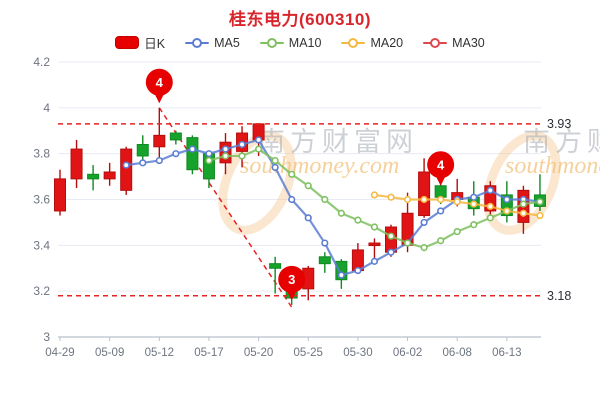 The width and height of the screenshot is (600, 400). Describe the element at coordinates (319, 166) in the screenshot. I see `watermark-site-url: southmoney.com` at that location.